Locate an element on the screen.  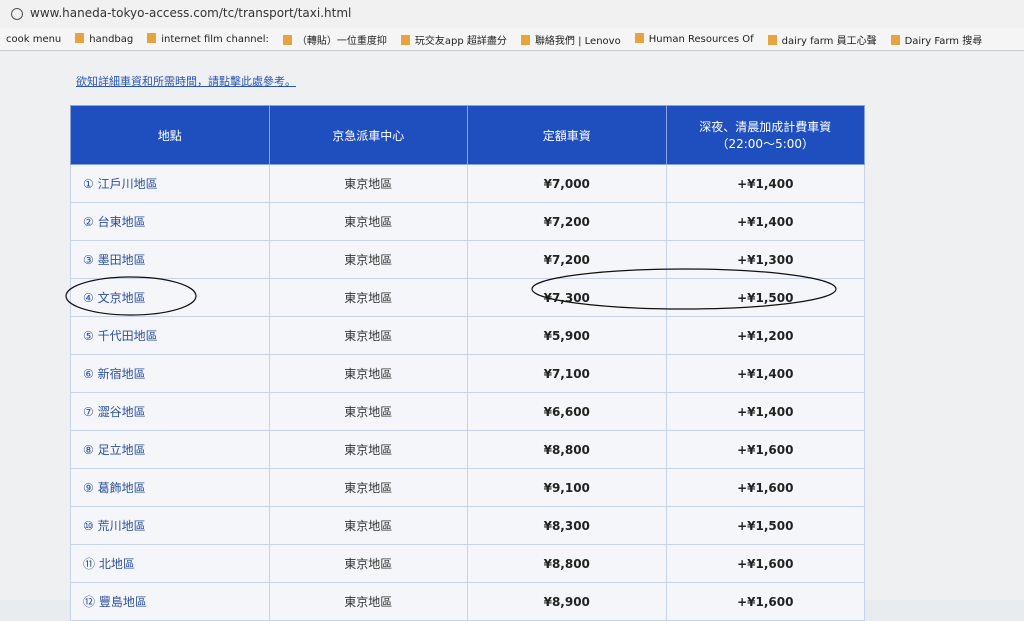
table-row: ⑦ 澀谷地區 東京地區 ¥6,600 +¥1,400 is located at coordinates (467, 411).